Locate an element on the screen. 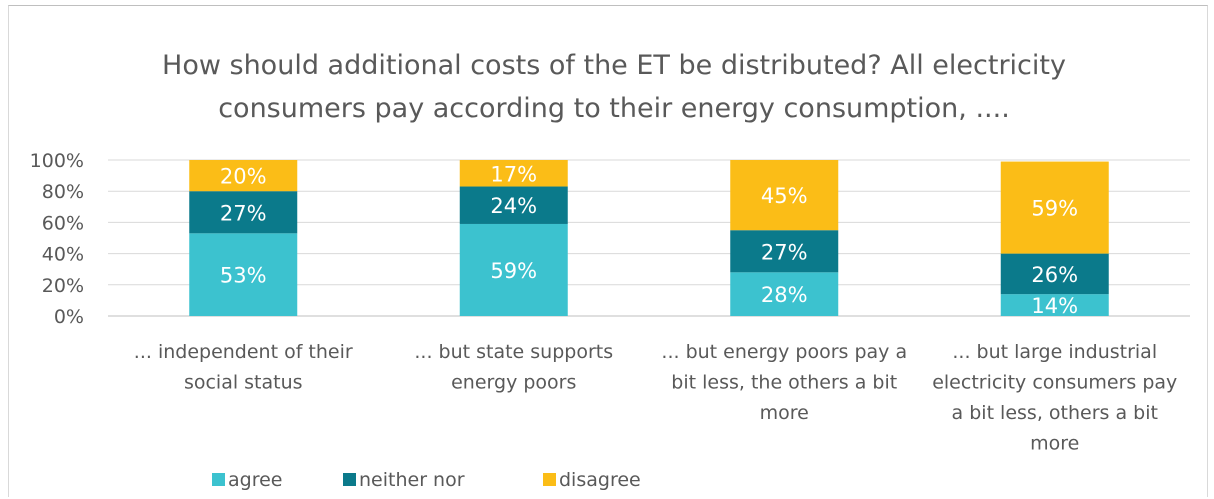  data-label: 14% is located at coordinates (1054, 306).